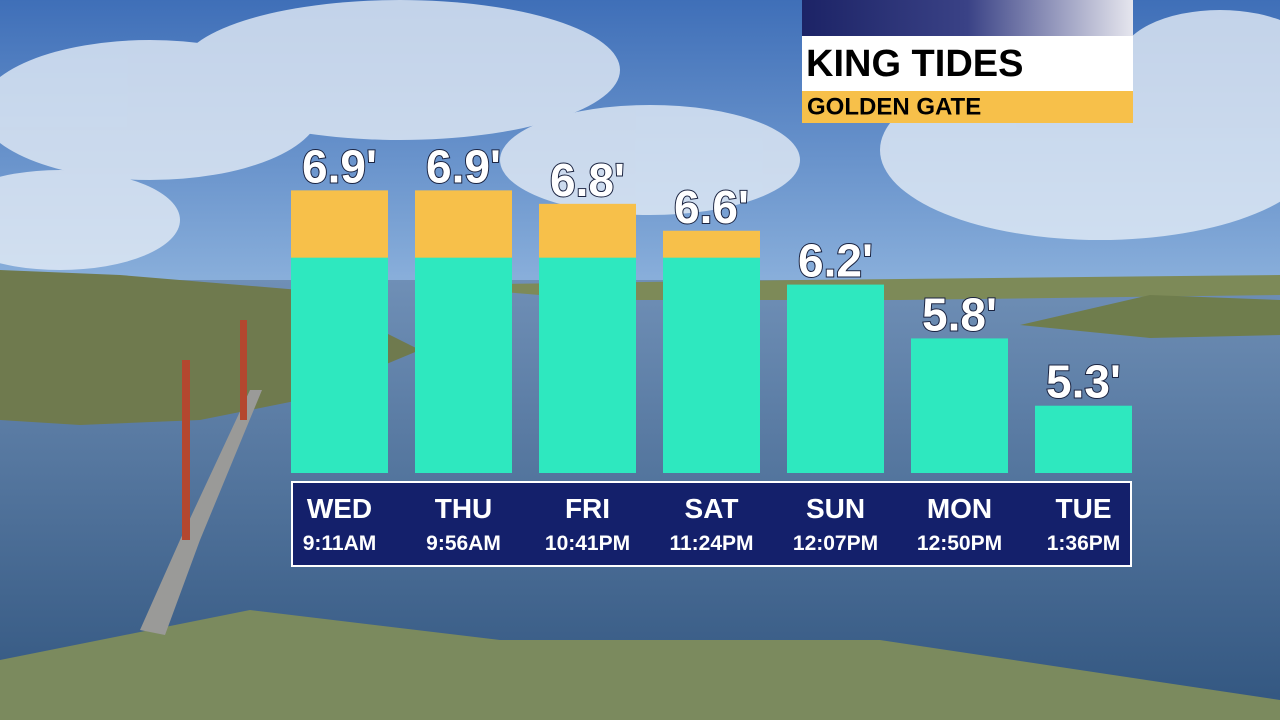 This screenshot has width=1280, height=720. What do you see at coordinates (959, 508) in the screenshot?
I see `x-tick-label: MON` at bounding box center [959, 508].